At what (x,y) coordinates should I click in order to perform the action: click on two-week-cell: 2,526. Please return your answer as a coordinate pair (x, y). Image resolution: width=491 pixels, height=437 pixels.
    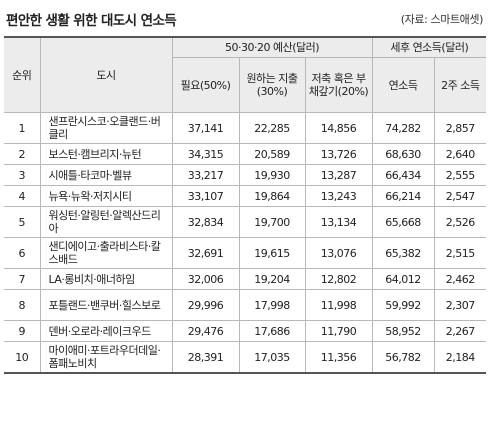
    Looking at the image, I should click on (460, 222).